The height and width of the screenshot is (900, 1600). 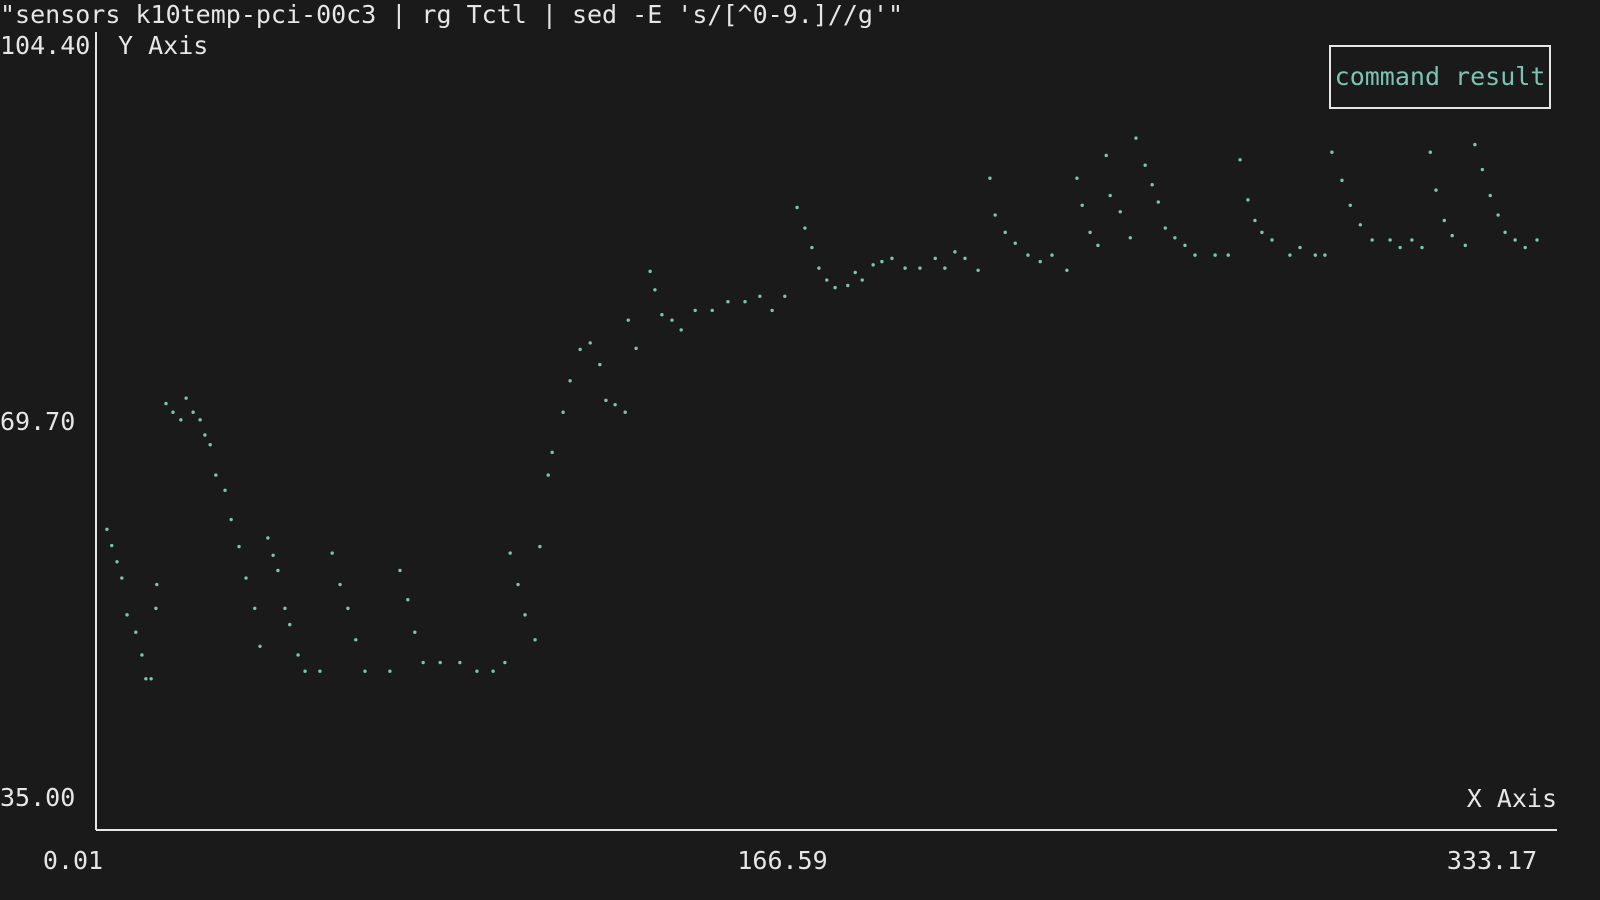 I want to click on x-tick-label: 166.59, so click(x=782, y=860).